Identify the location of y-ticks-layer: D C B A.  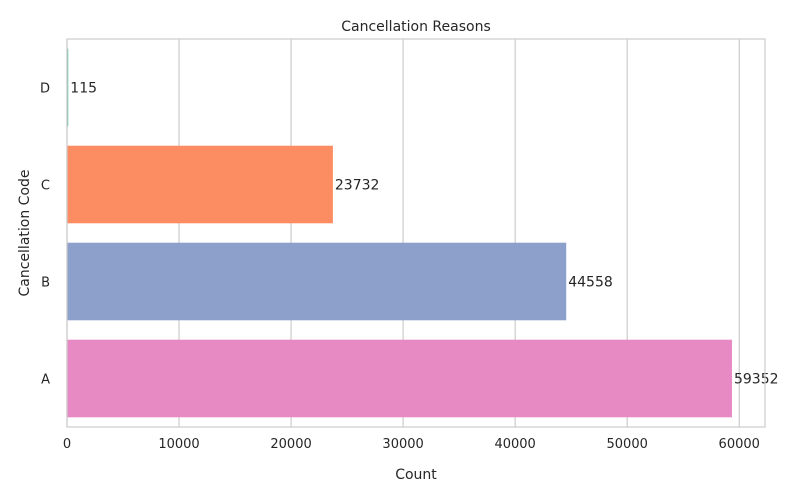
(45, 235).